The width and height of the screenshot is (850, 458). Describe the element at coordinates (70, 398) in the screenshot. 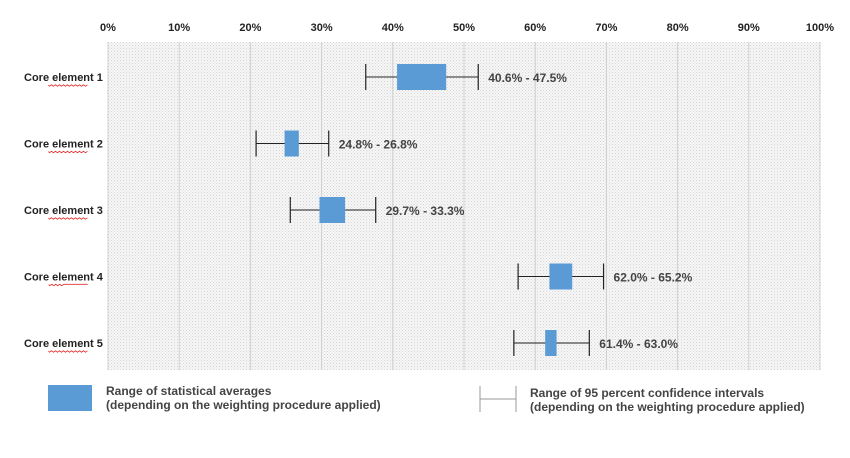

I see `legend-avg-swatch` at that location.